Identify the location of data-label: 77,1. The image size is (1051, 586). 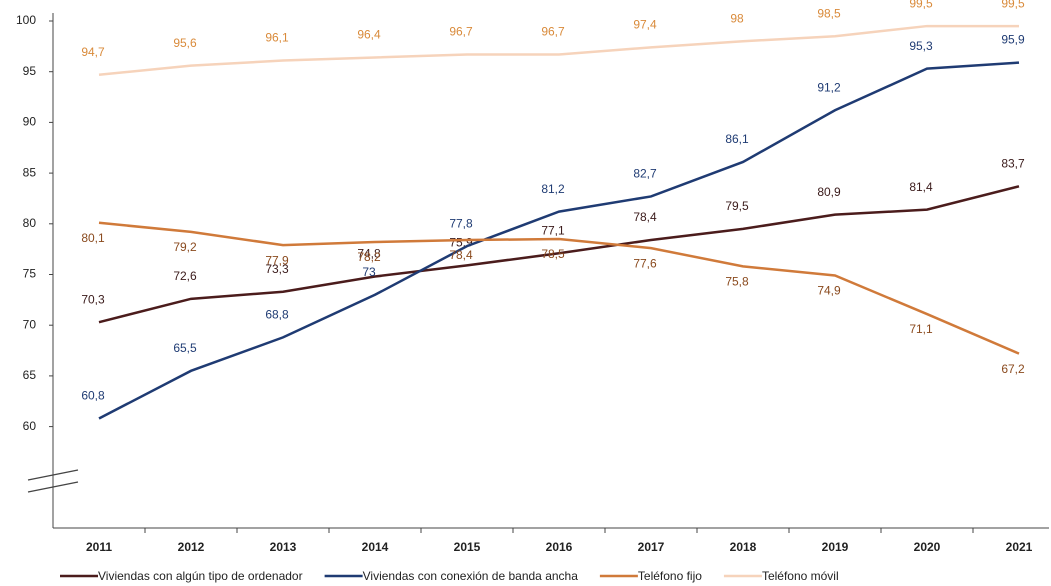
(553, 230).